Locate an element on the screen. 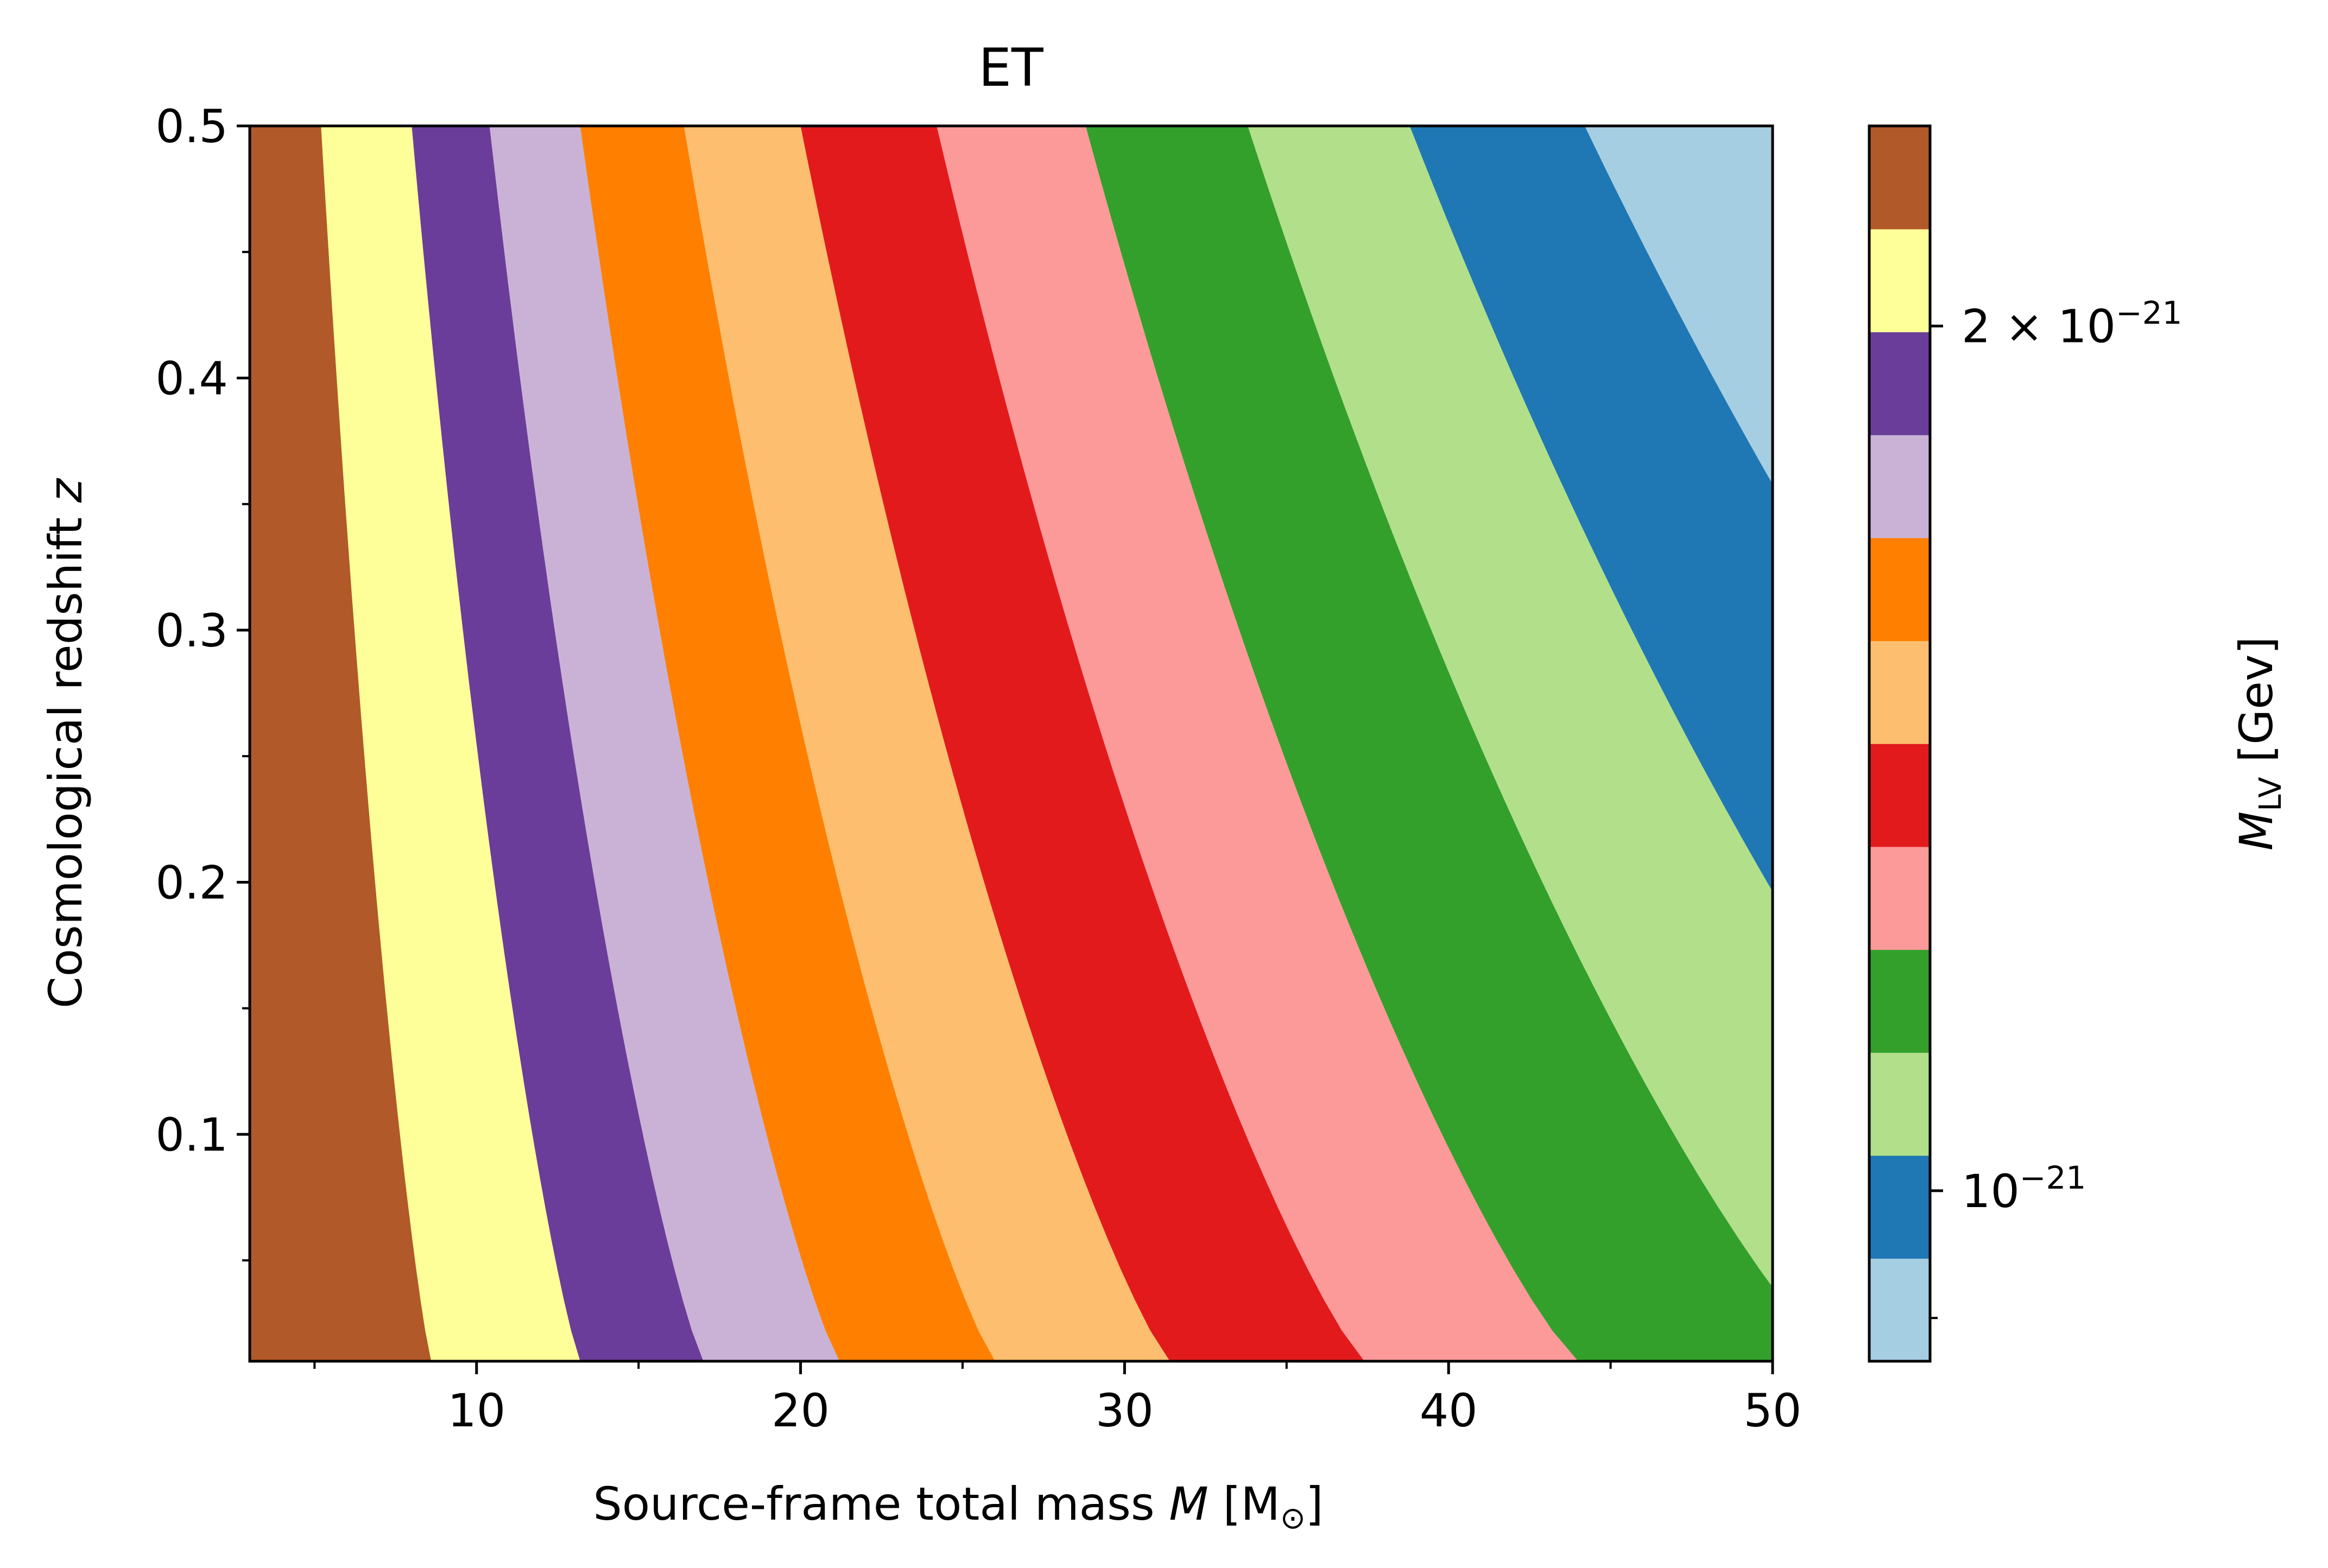  colorbar: 2 × 10−21 10−21 MLV [Gev] is located at coordinates (2078, 743).